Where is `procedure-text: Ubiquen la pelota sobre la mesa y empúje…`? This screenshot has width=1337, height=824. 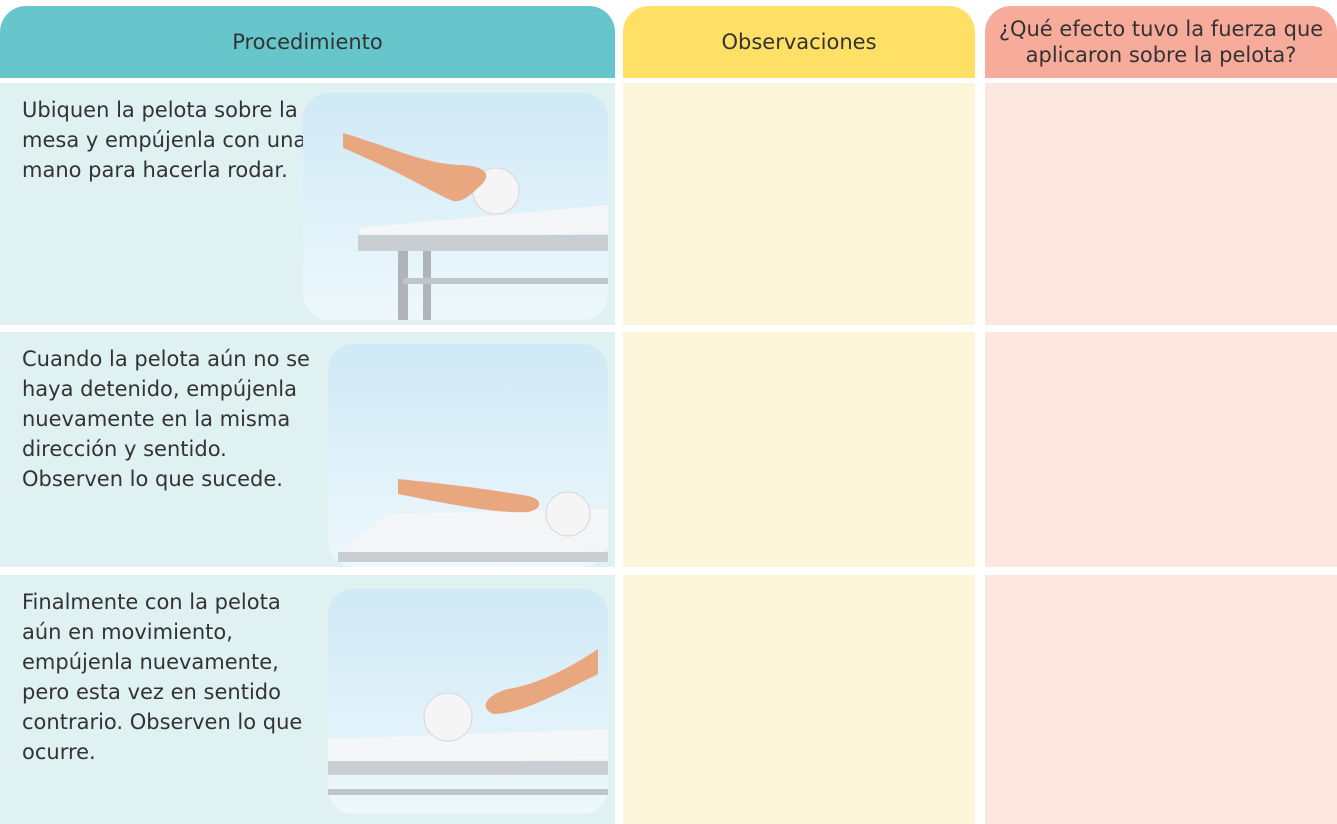 procedure-text: Ubiquen la pelota sobre la mesa y empúje… is located at coordinates (164, 140).